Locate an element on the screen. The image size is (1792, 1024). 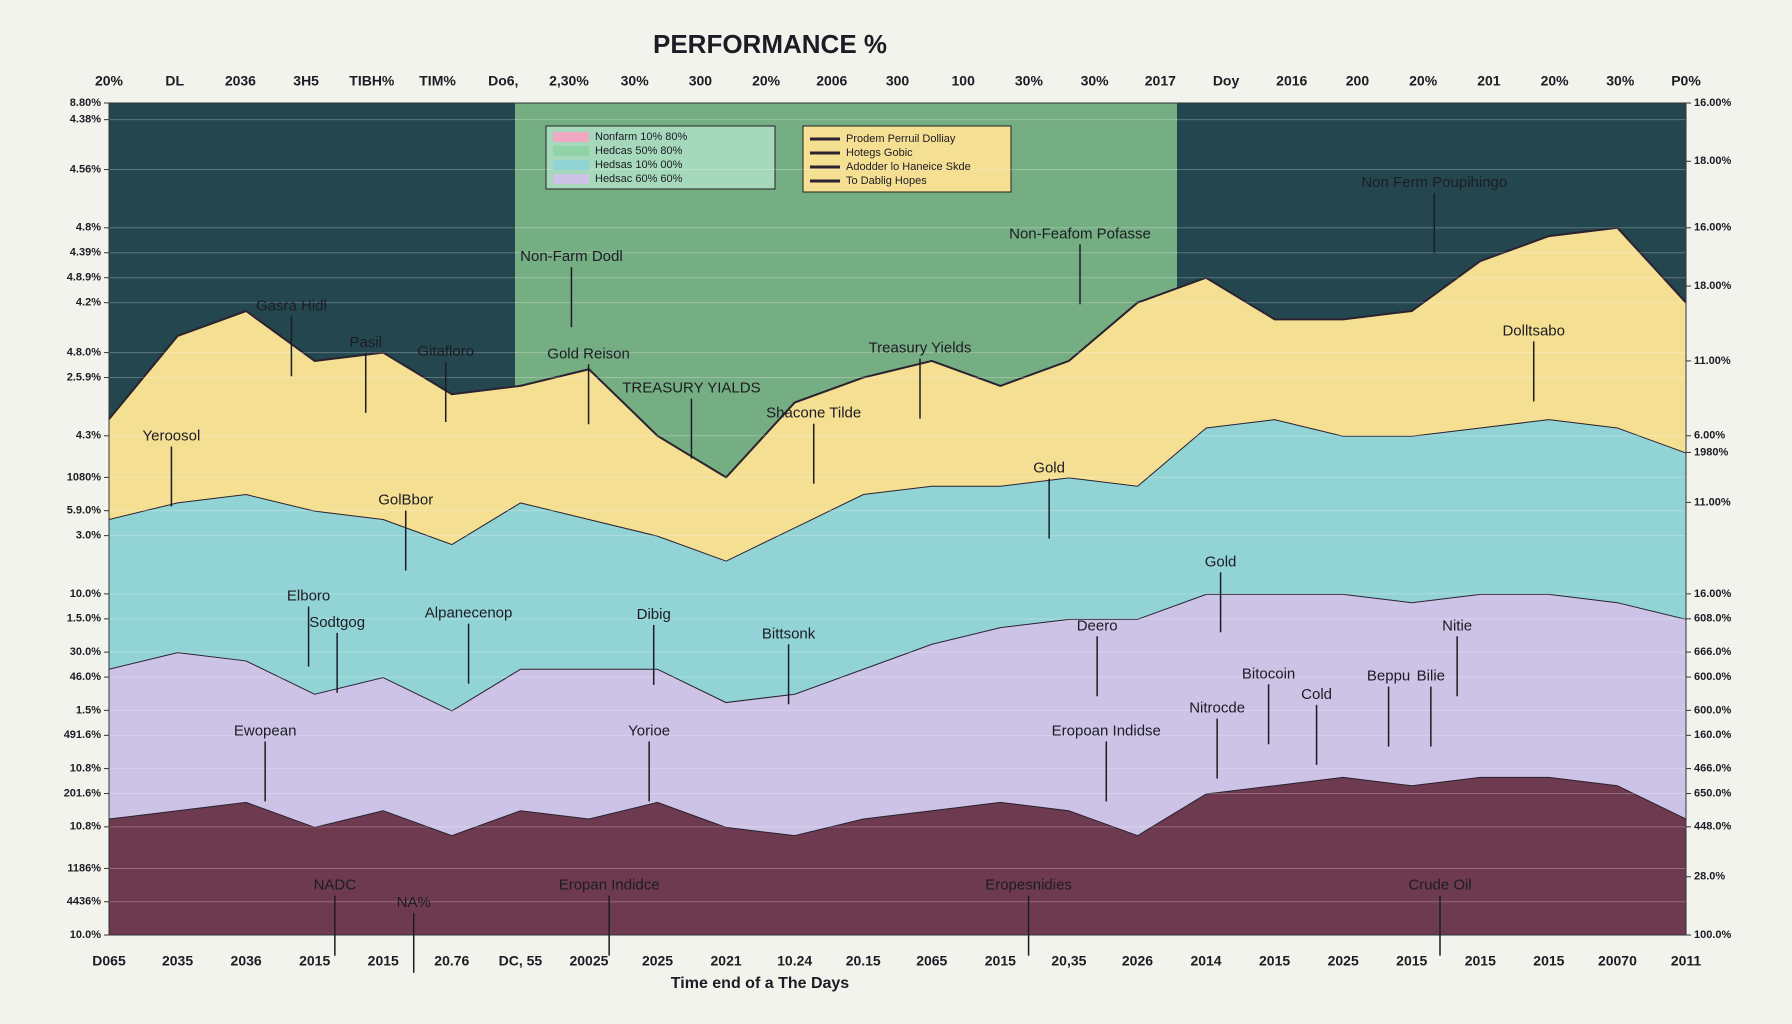
y-tick-label: 30.0% is located at coordinates (85, 652).